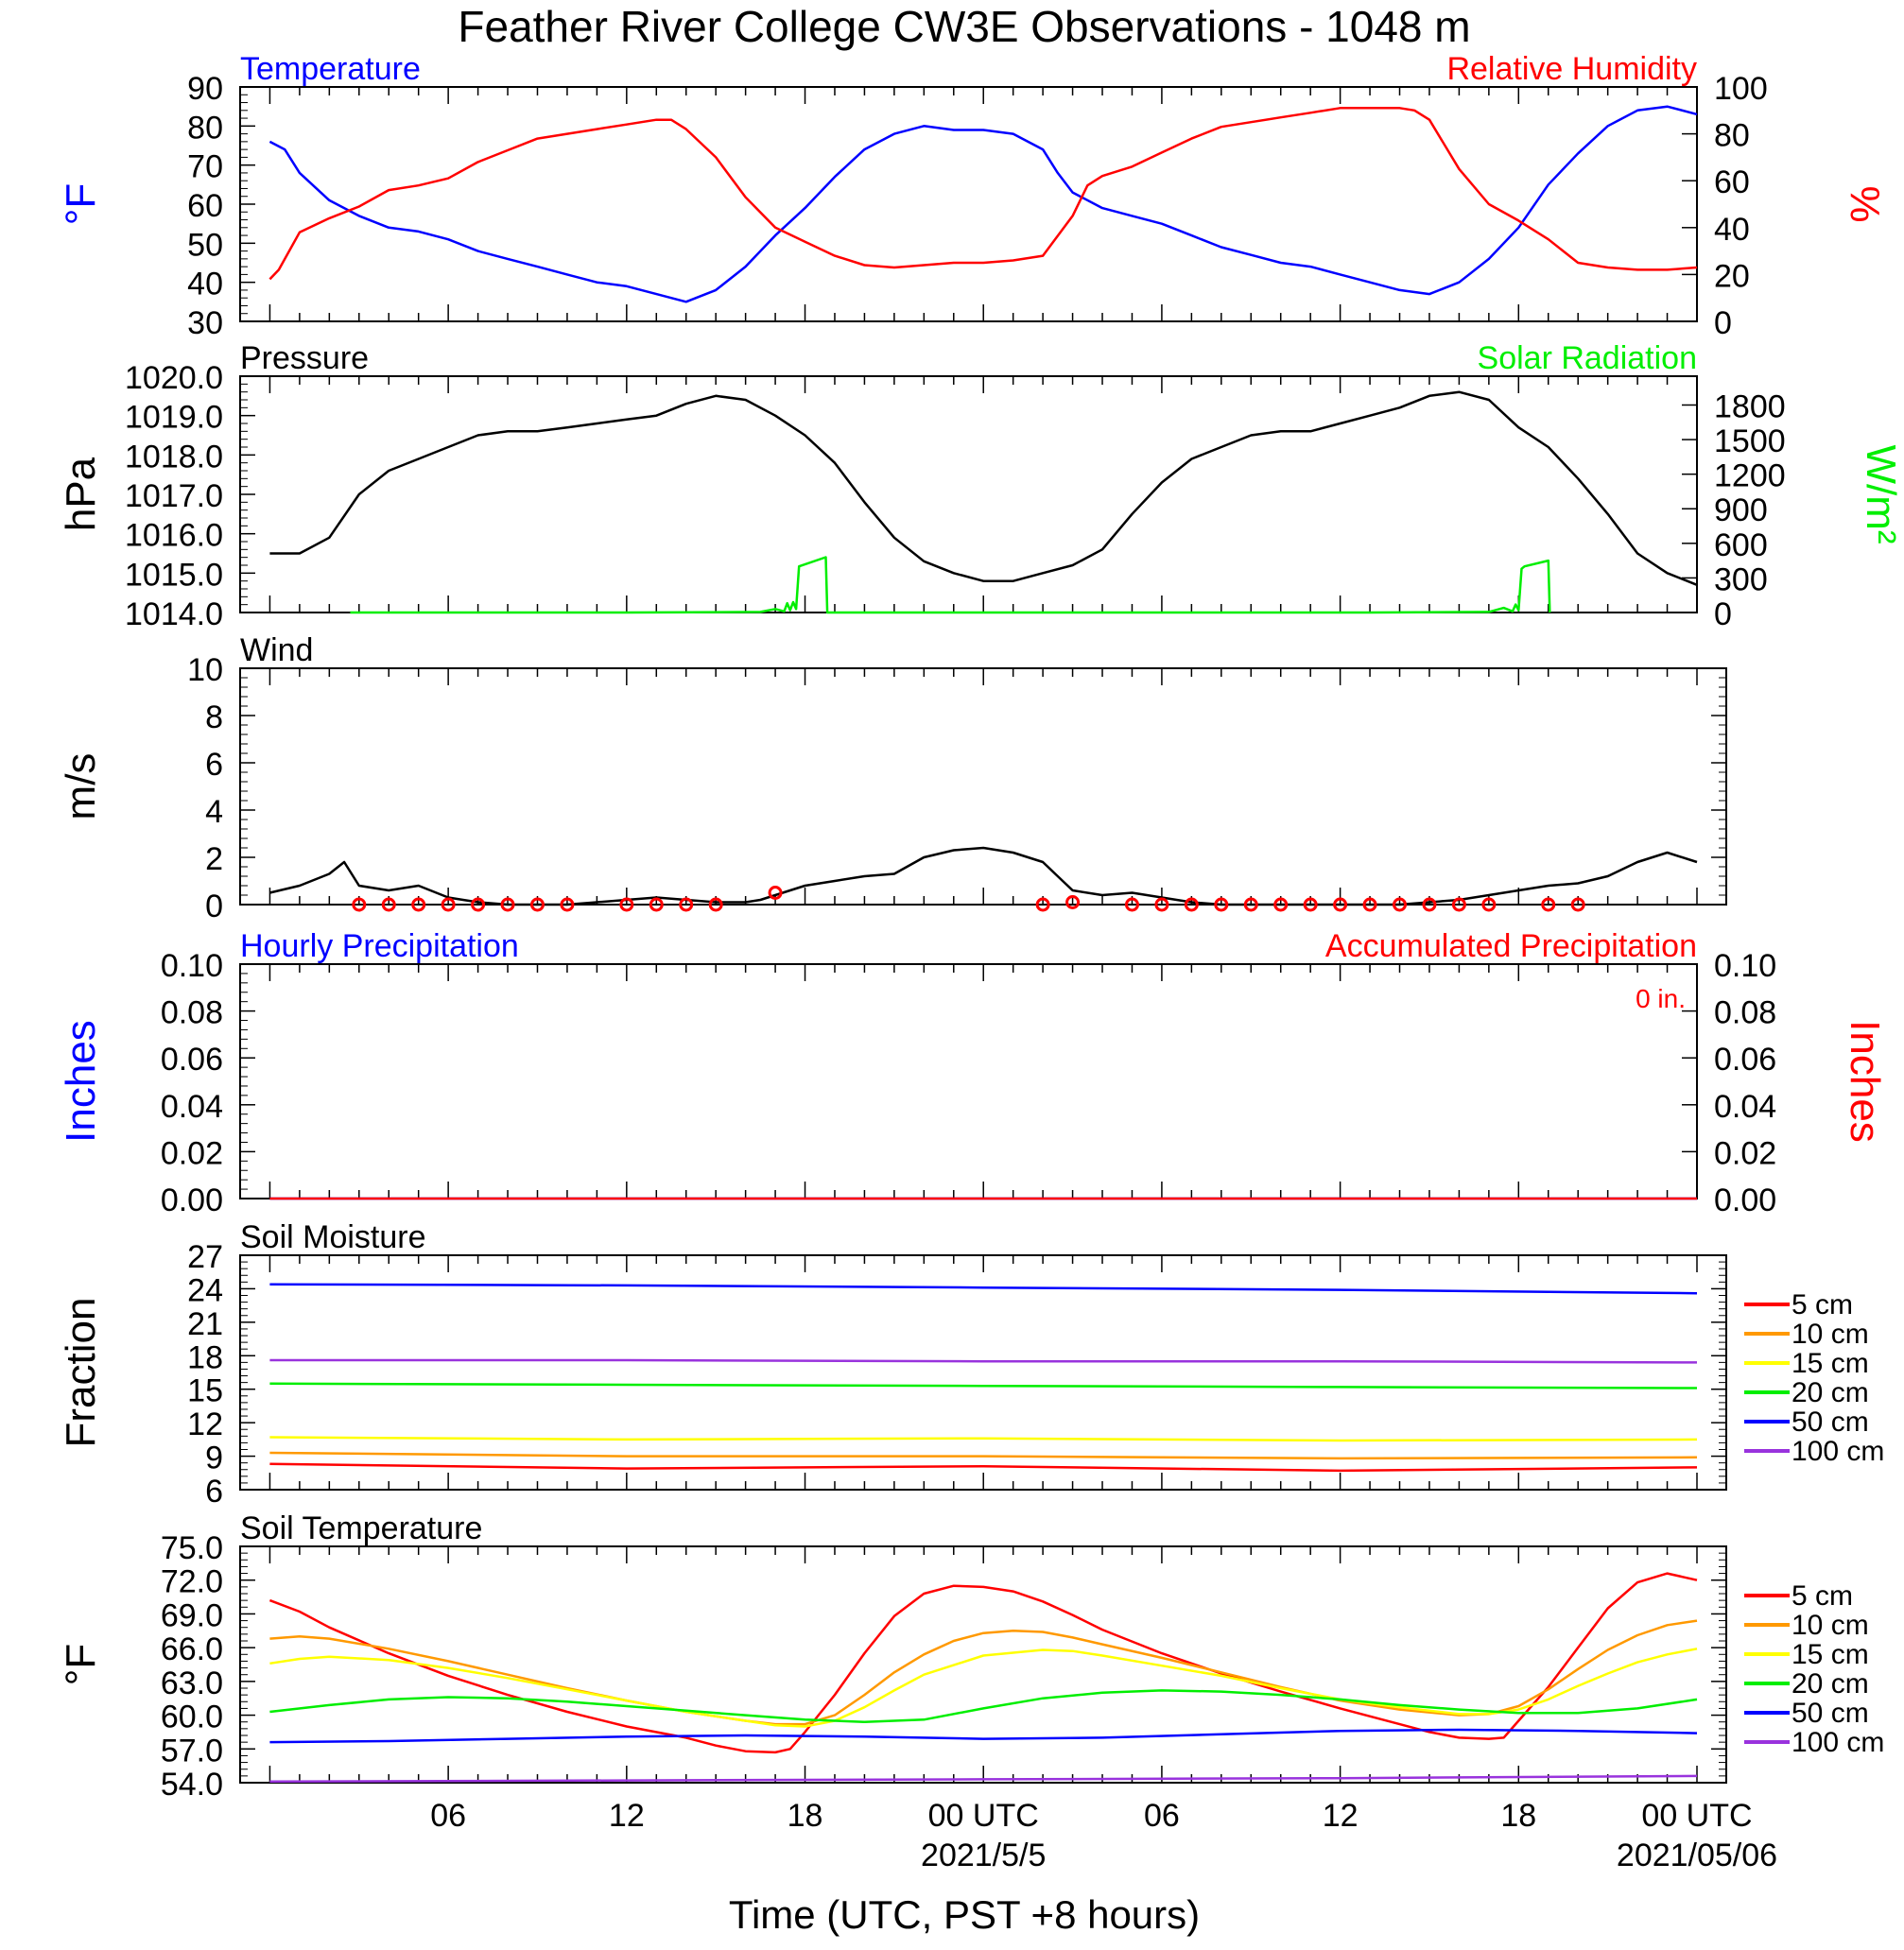 Image resolution: width=1904 pixels, height=1950 pixels. I want to click on y-tick-label: 12, so click(205, 1424).